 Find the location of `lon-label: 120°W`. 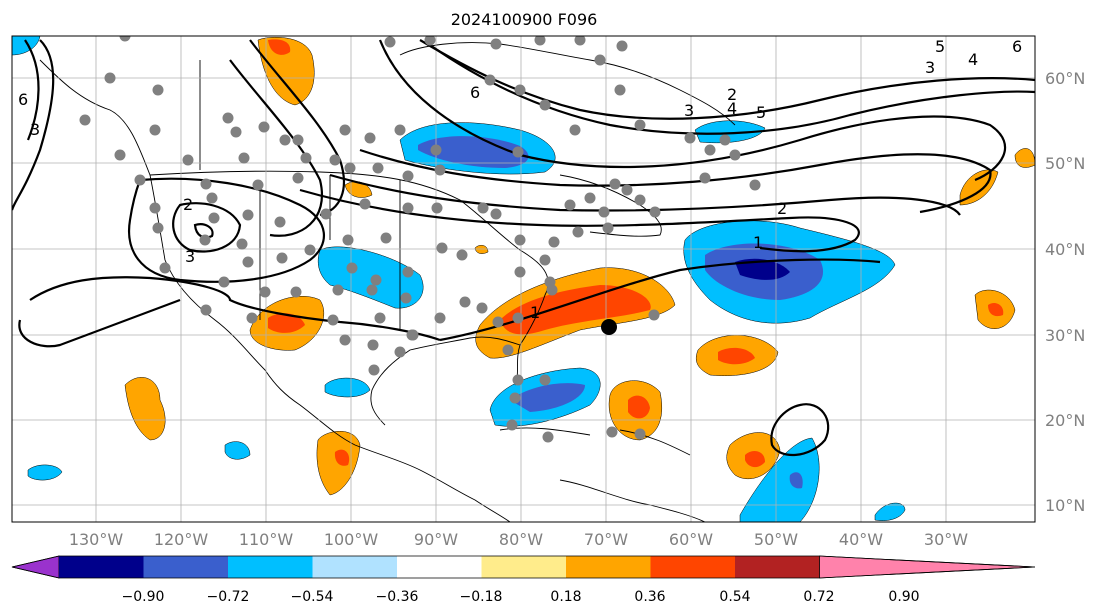

lon-label: 120°W is located at coordinates (181, 539).